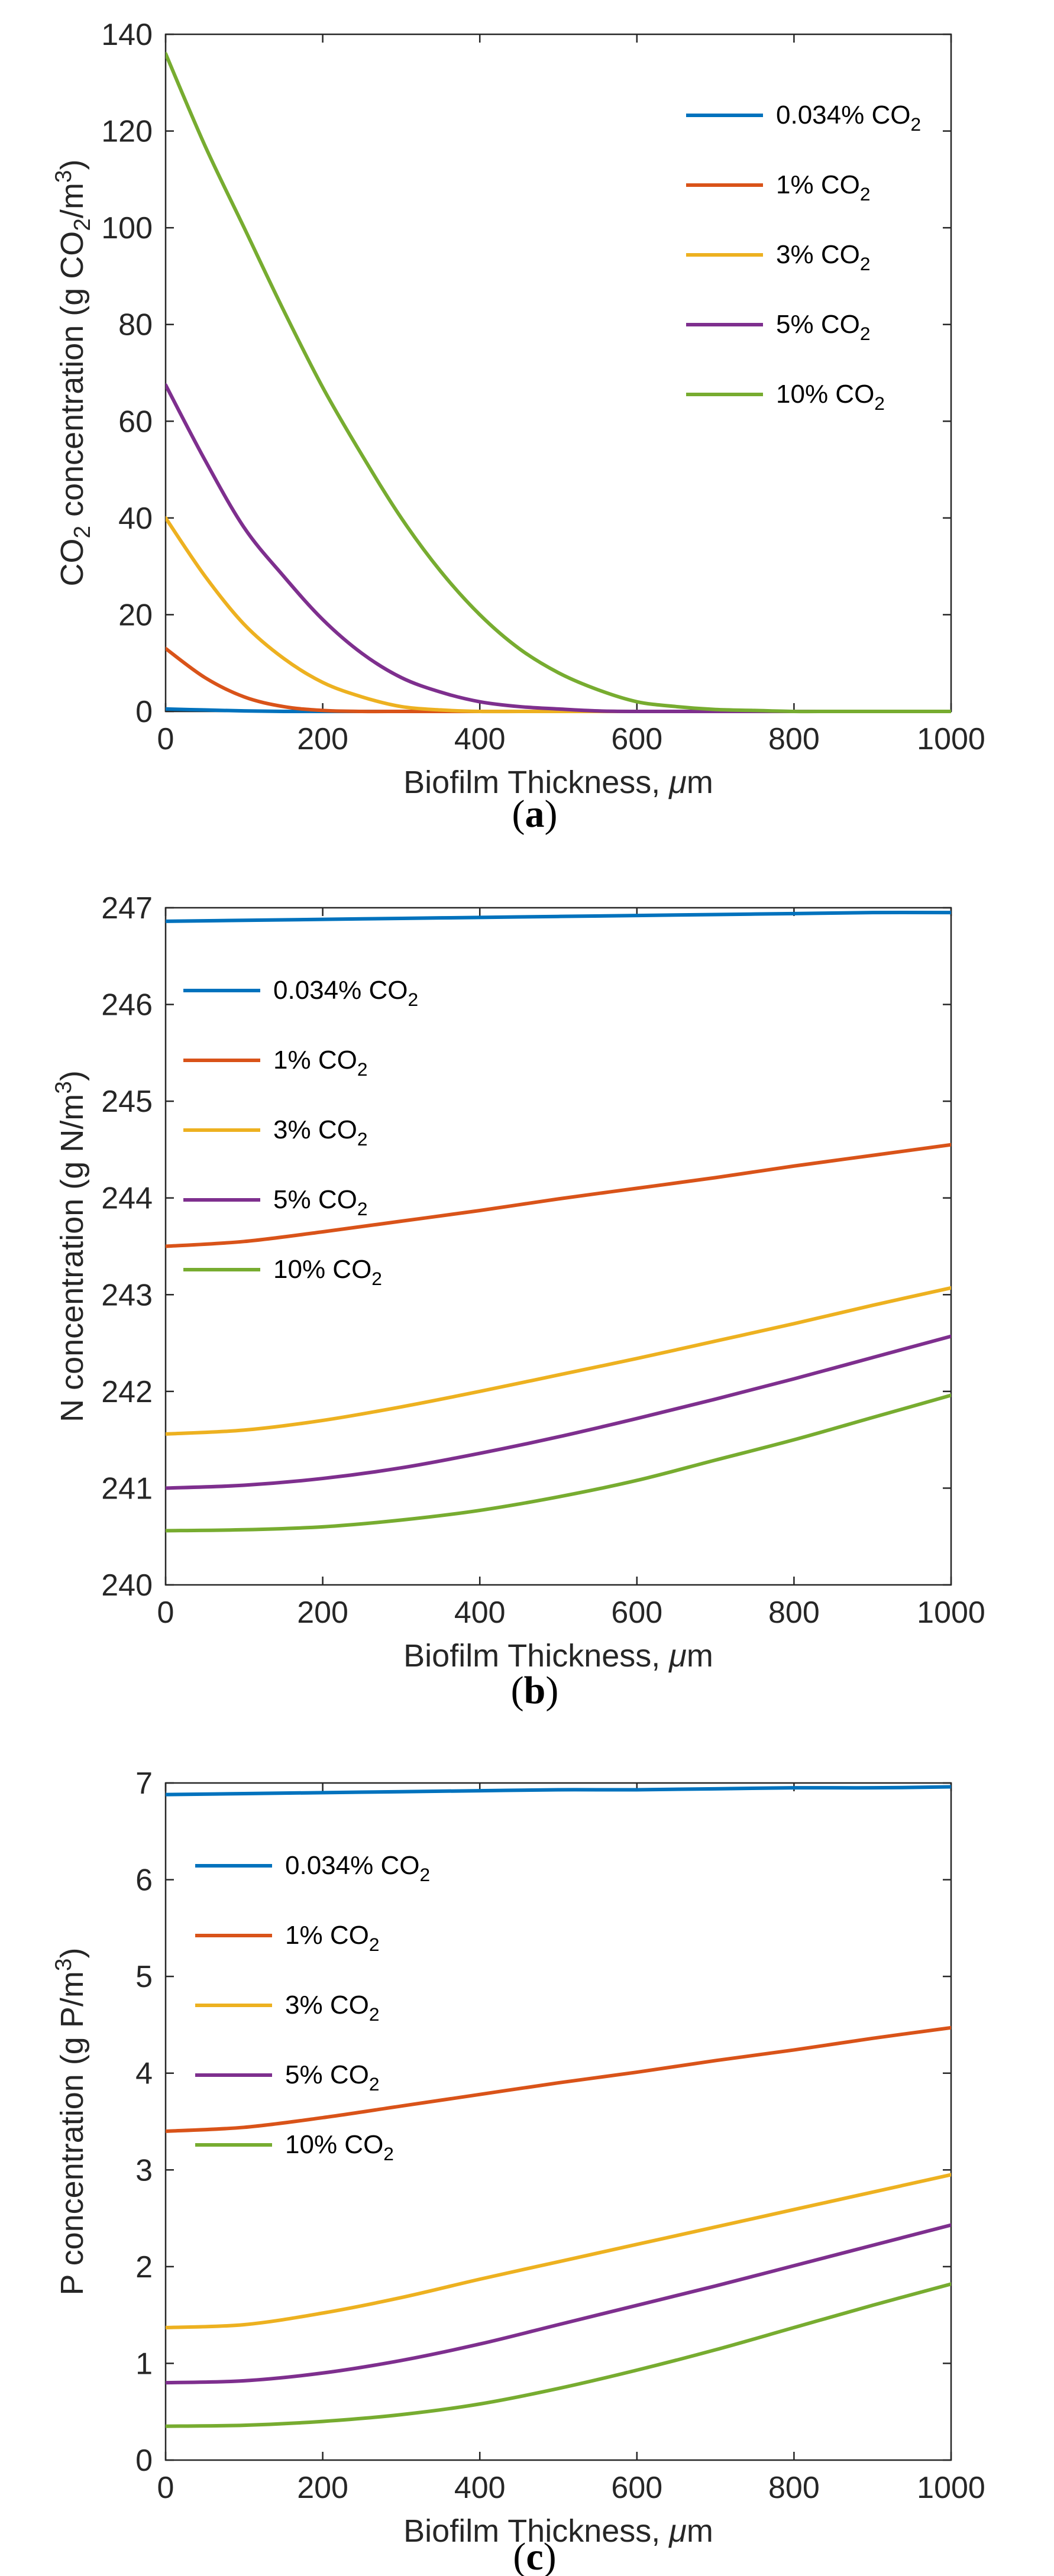 Image resolution: width=1054 pixels, height=2576 pixels. Describe the element at coordinates (127, 1295) in the screenshot. I see `y-tick-label: 243` at that location.